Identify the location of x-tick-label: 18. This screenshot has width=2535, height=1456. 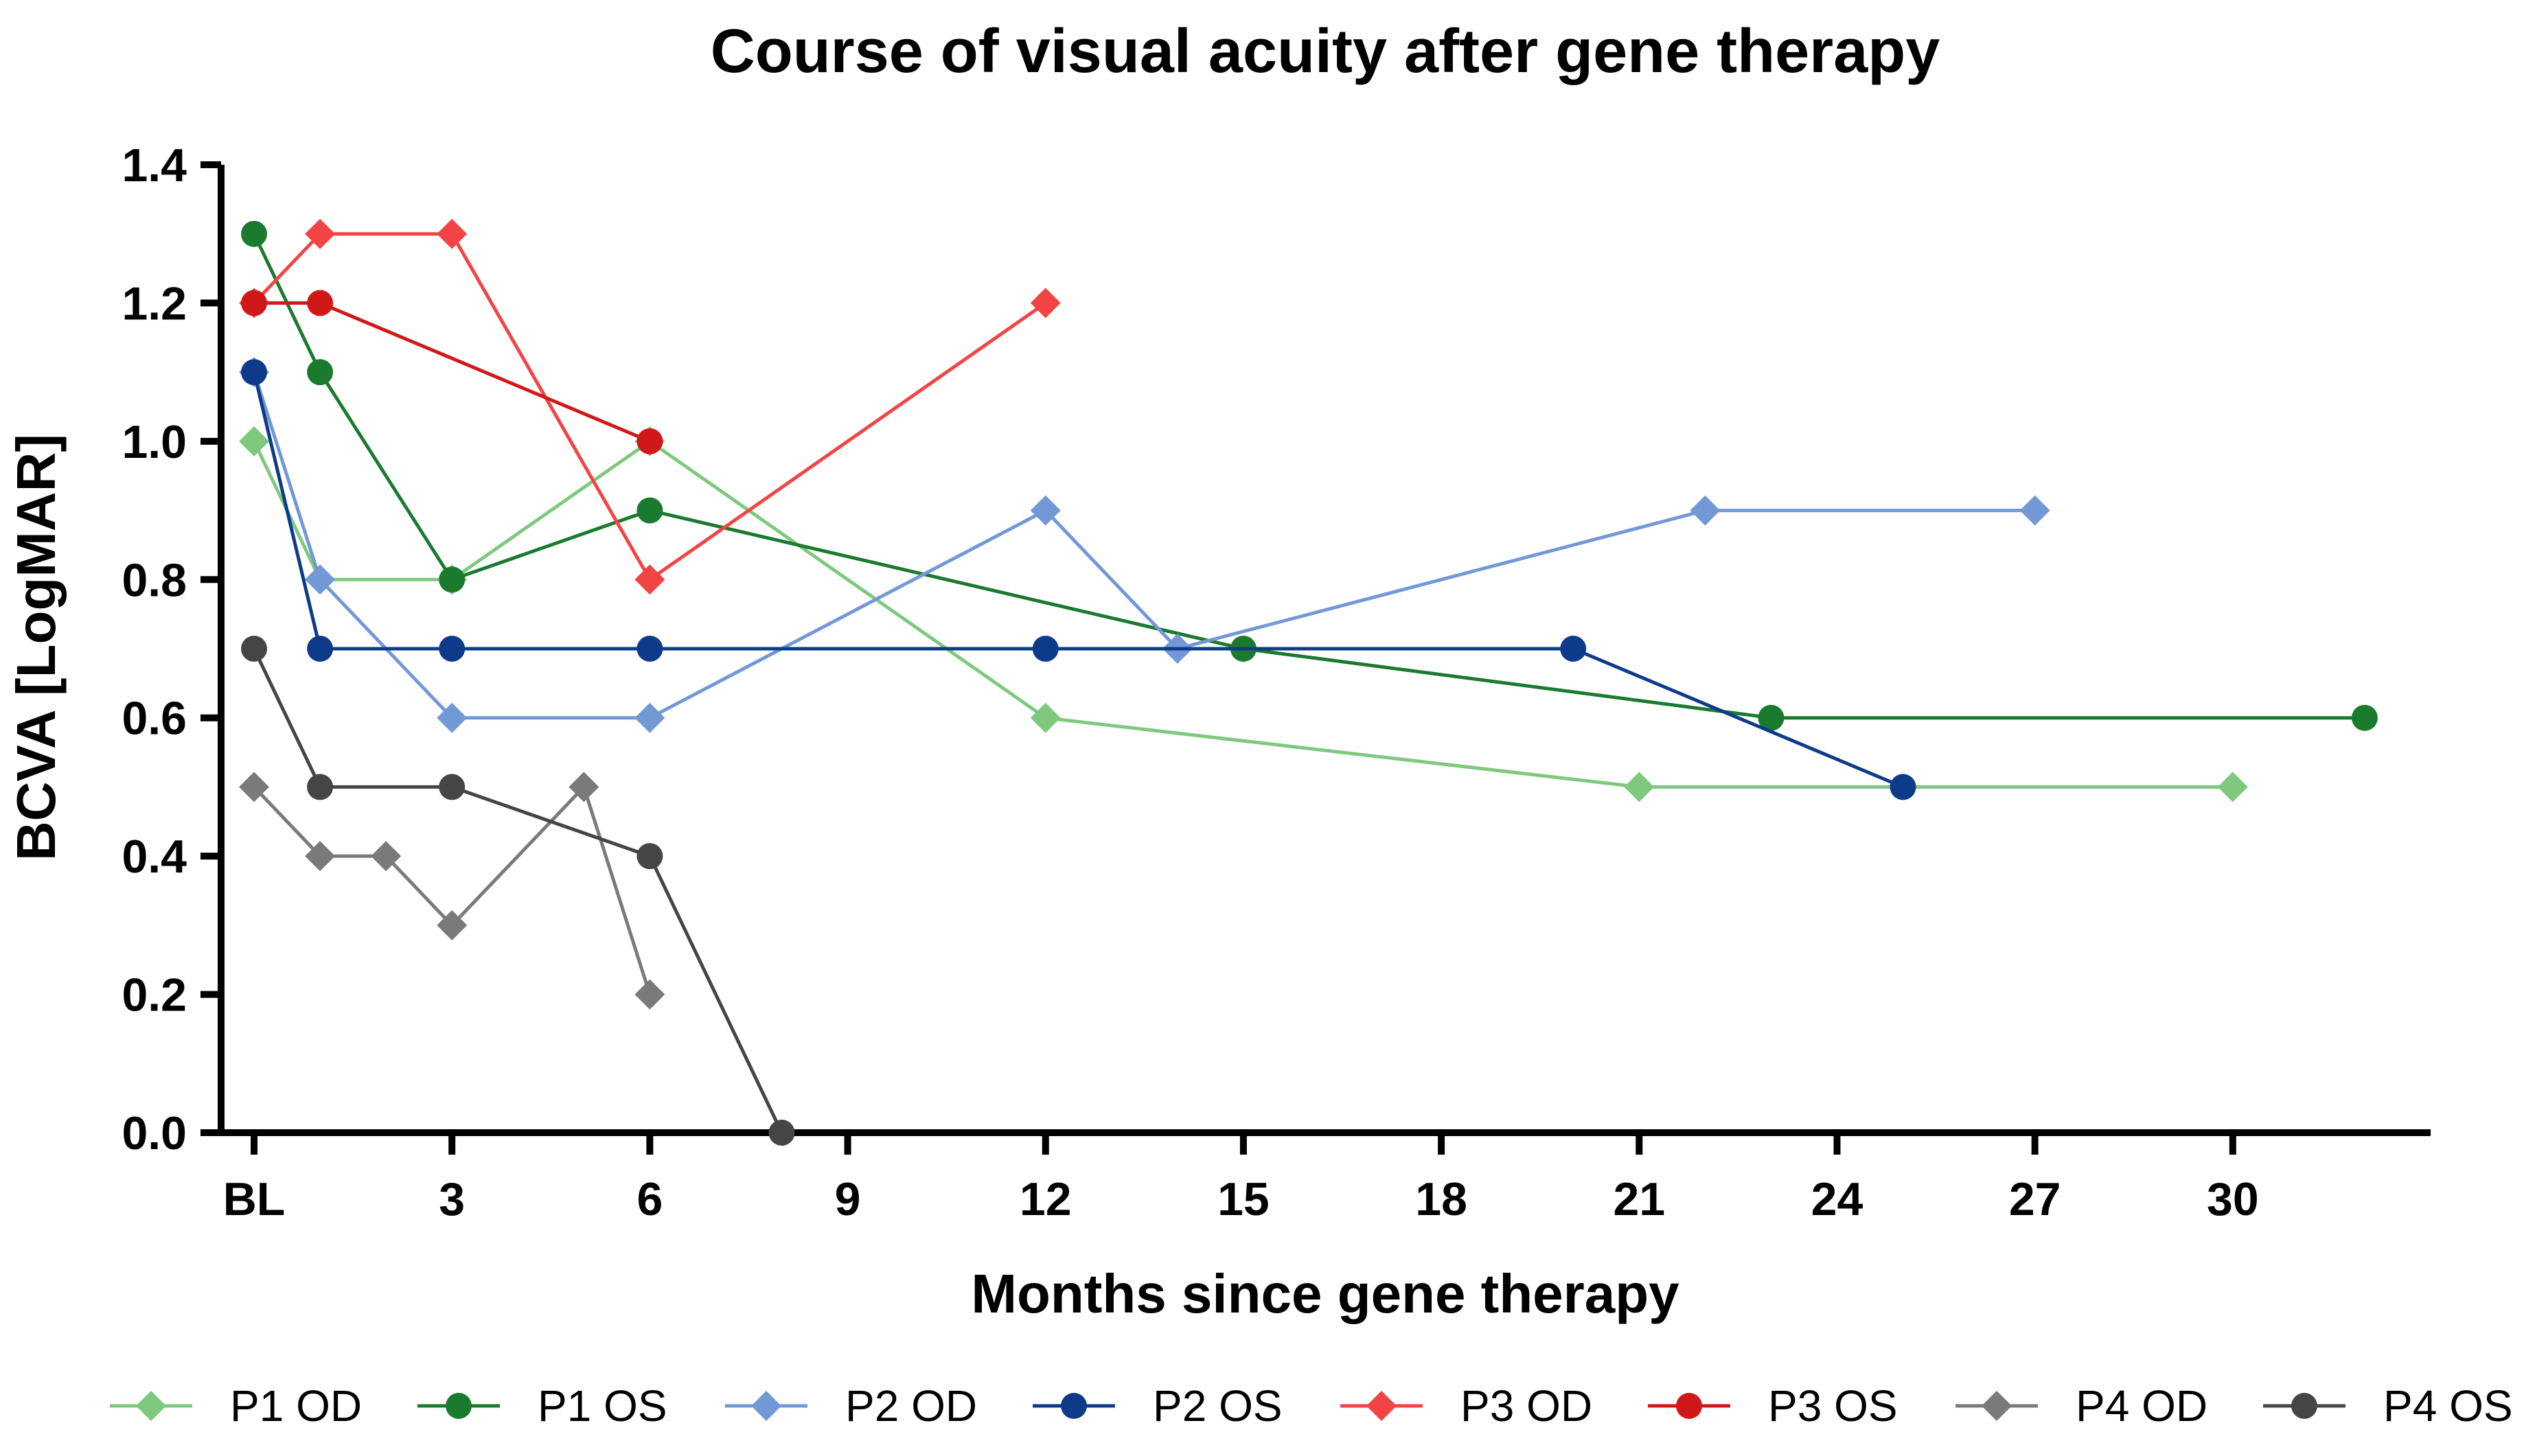
(1441, 1199).